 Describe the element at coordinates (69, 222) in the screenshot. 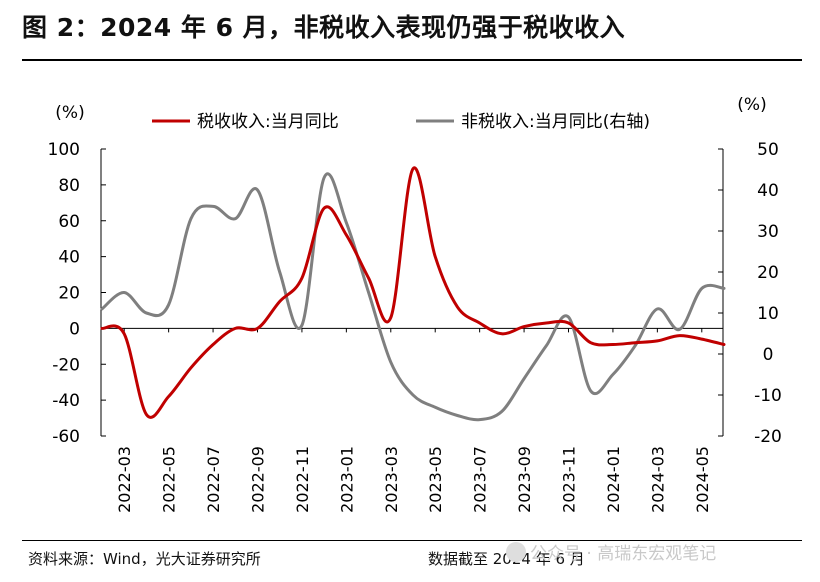

I see `left-tick-label: 60` at that location.